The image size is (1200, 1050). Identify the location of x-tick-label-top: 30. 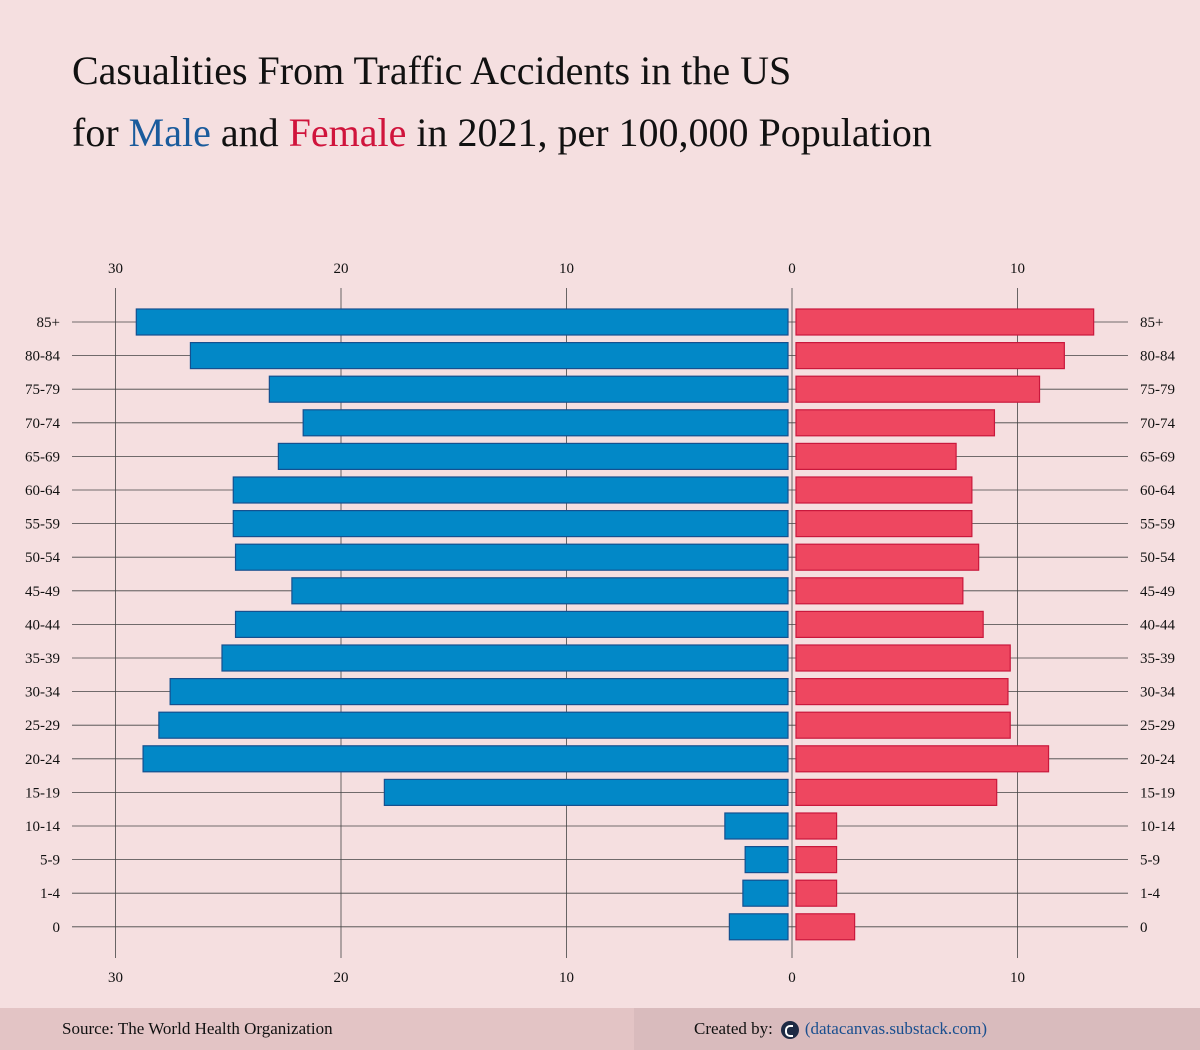
(115, 269).